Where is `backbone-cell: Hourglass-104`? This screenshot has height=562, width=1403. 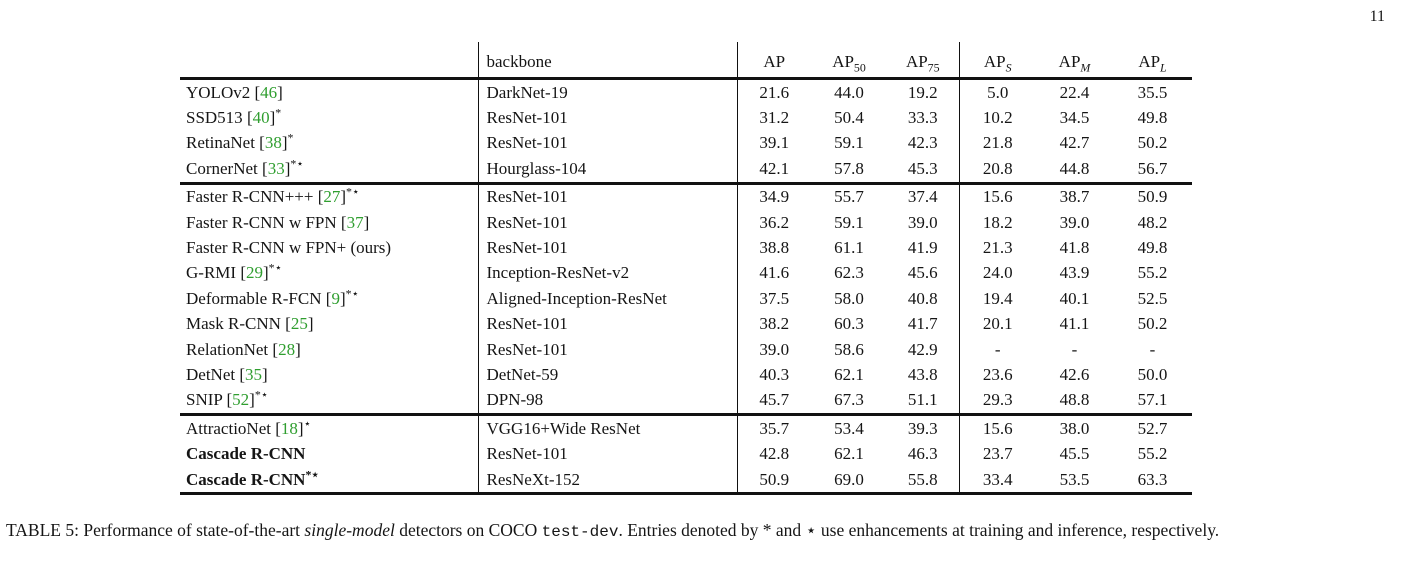 backbone-cell: Hourglass-104 is located at coordinates (607, 170).